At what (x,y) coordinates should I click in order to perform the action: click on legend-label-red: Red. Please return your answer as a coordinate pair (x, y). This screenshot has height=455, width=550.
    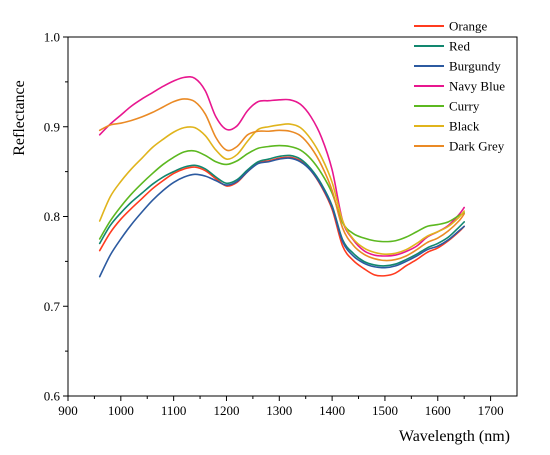
    Looking at the image, I should click on (459, 46).